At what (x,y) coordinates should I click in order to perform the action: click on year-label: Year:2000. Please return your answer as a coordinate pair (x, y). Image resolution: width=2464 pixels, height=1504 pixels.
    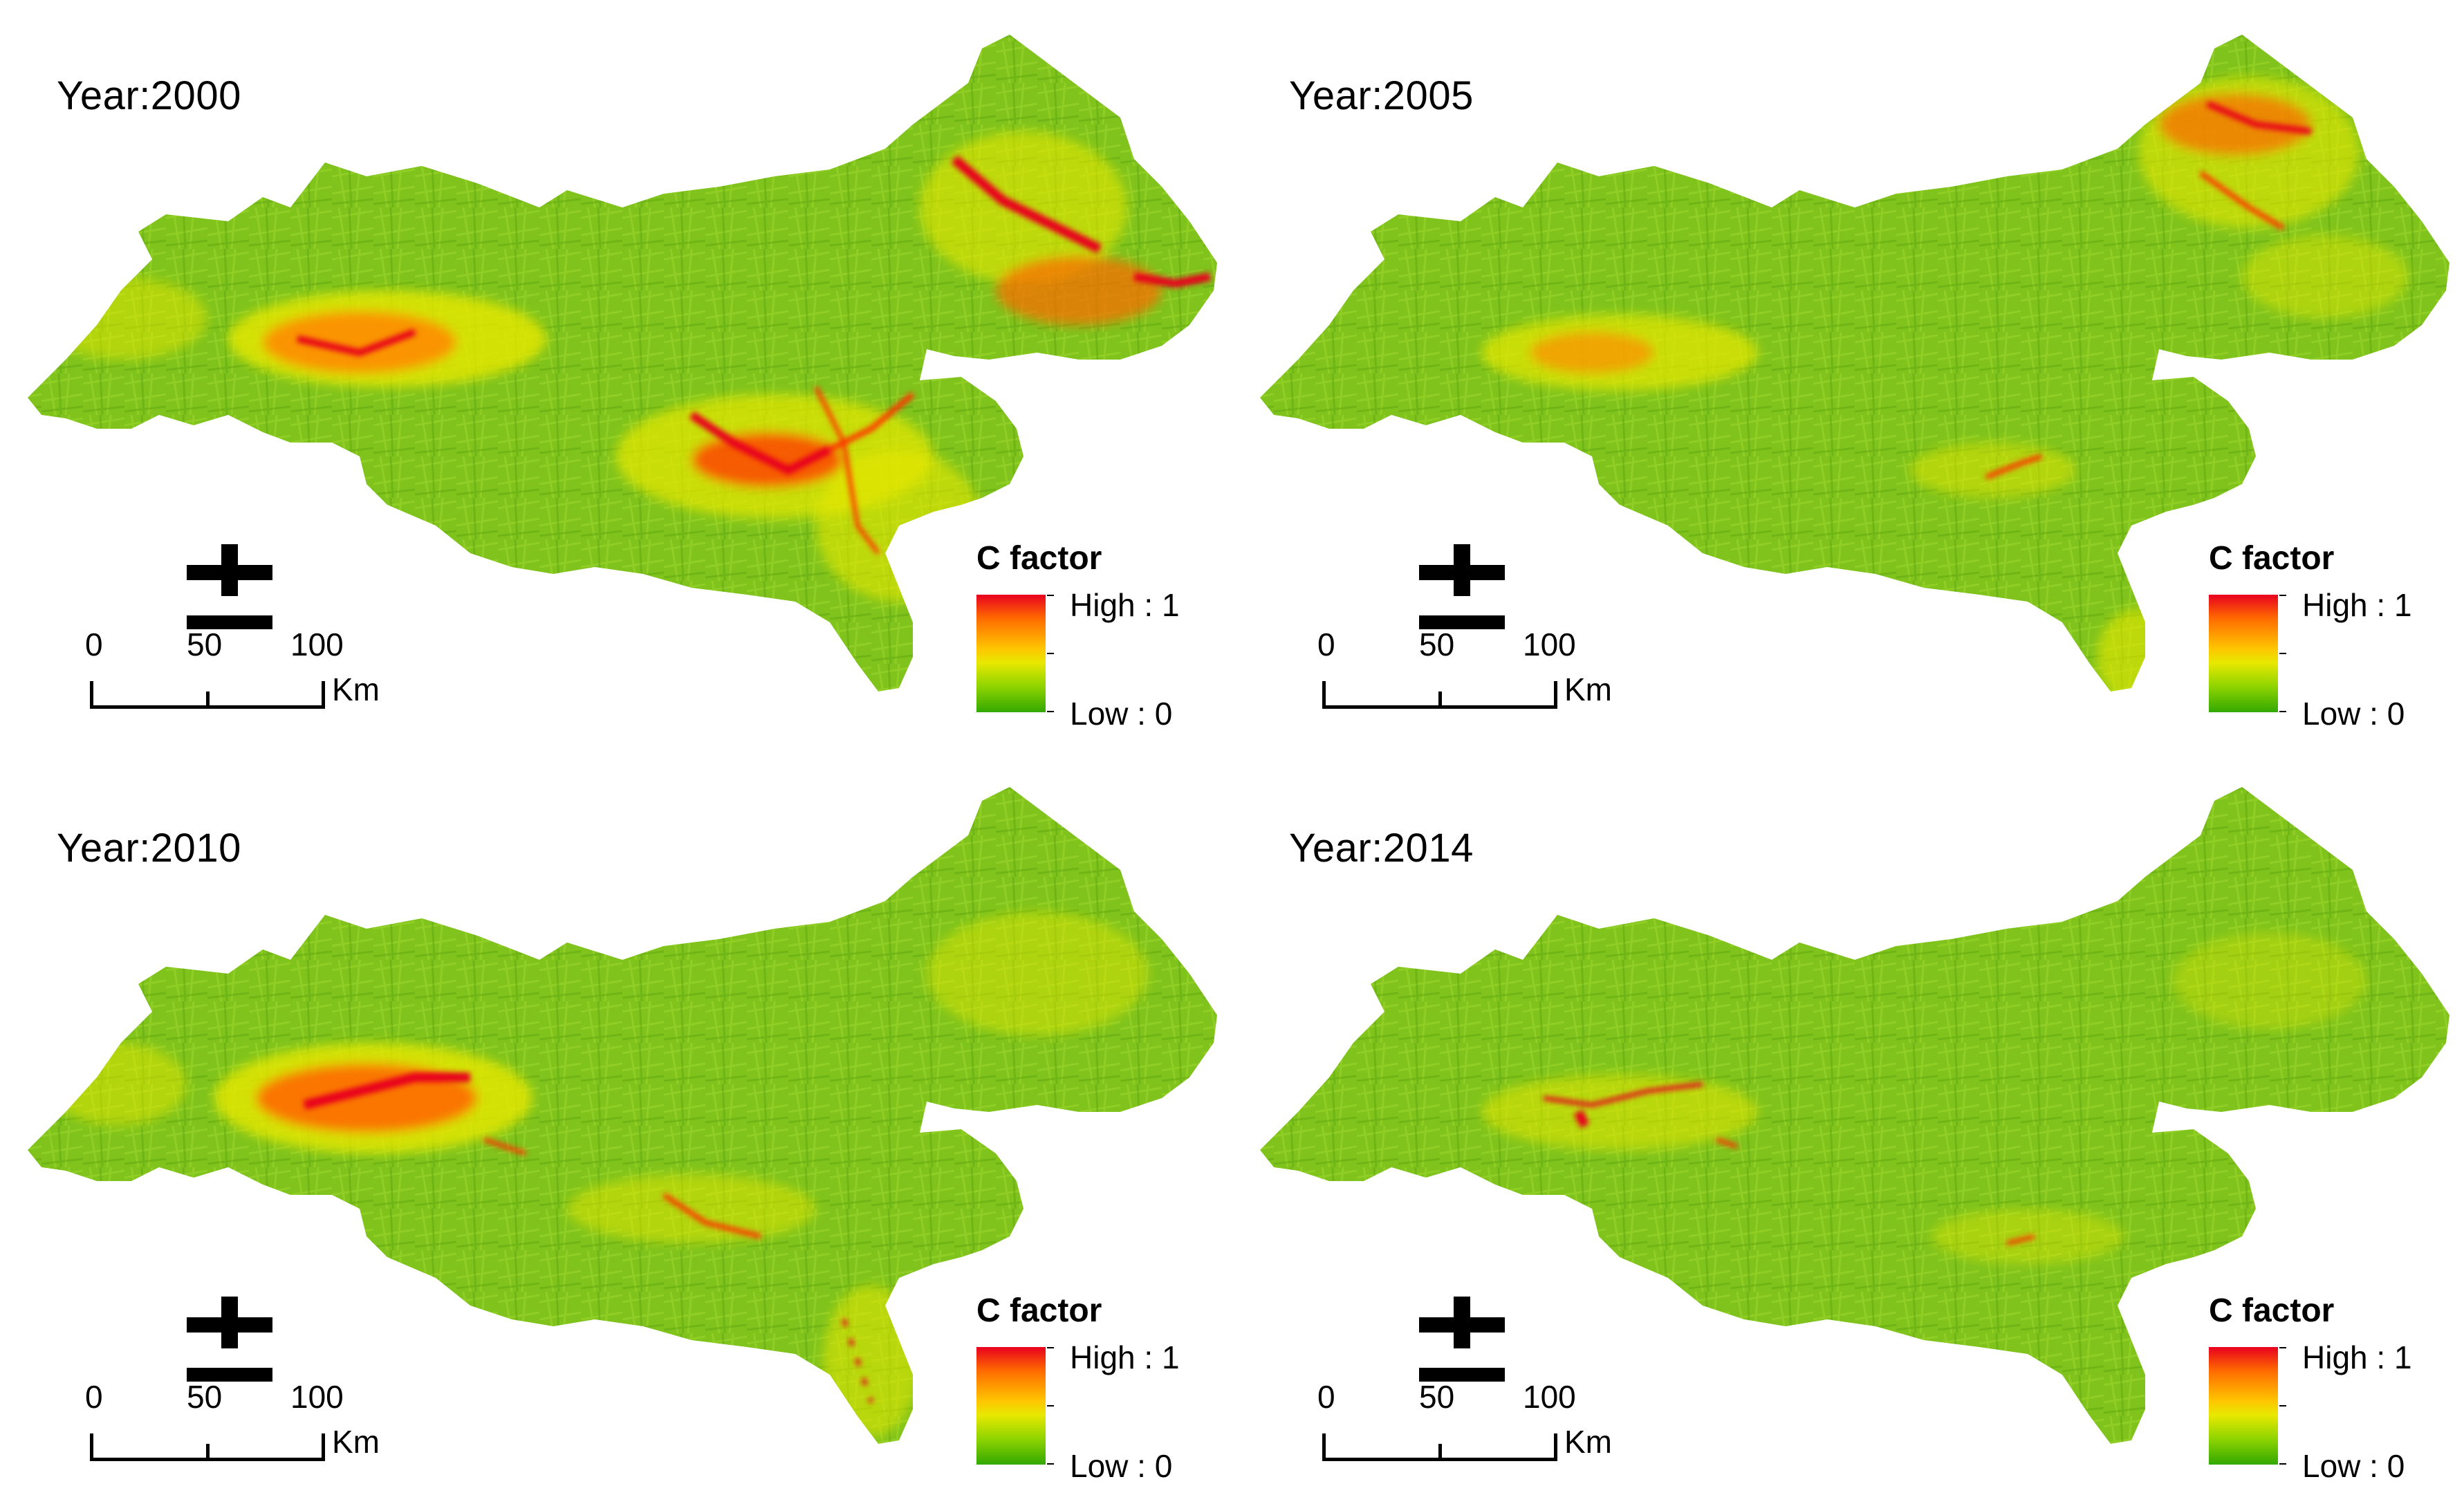
    Looking at the image, I should click on (149, 95).